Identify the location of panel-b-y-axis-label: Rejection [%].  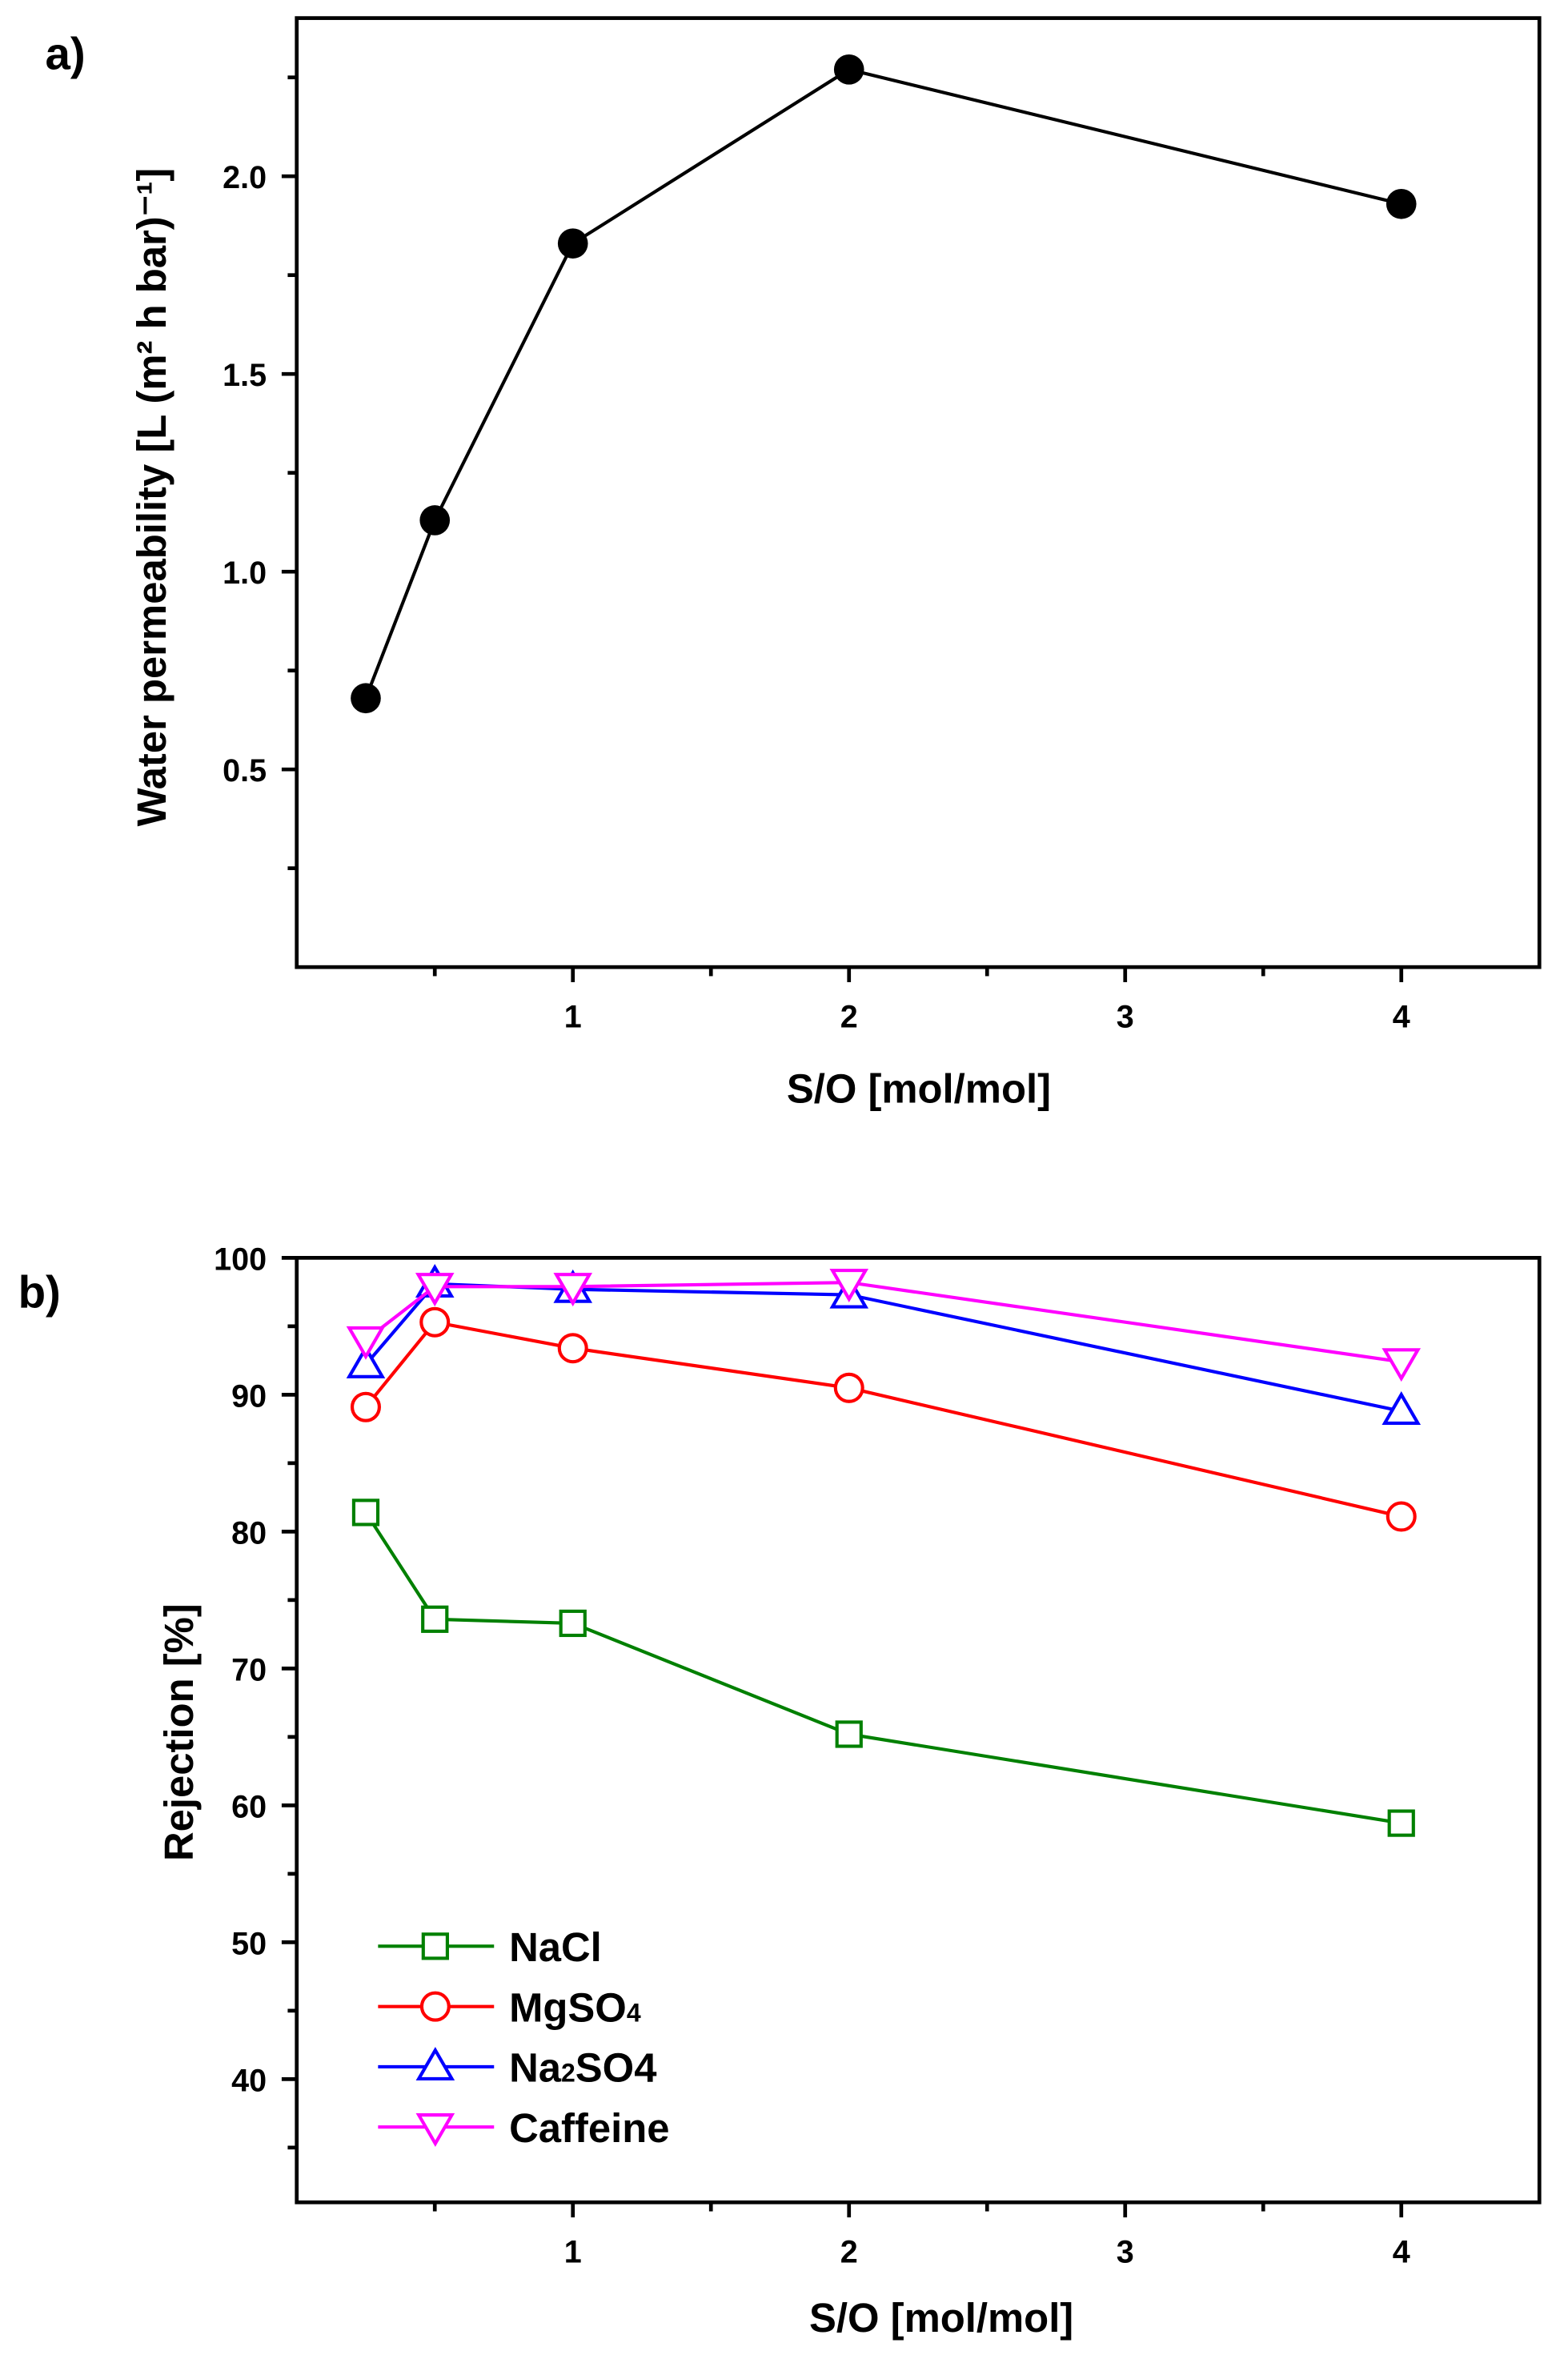
(179, 1732).